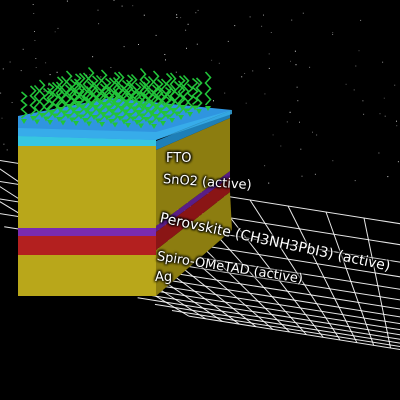 The height and width of the screenshot is (400, 400). I want to click on side-ag, so click(194, 244).